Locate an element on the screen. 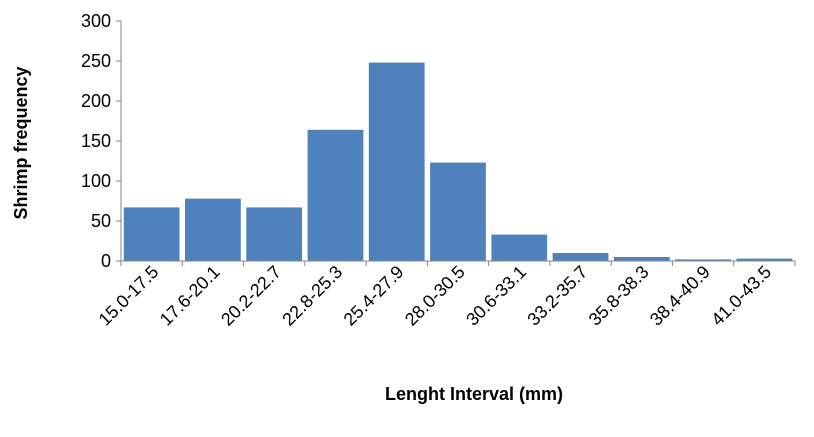 This screenshot has height=437, width=814. bar-30.6-33.1 is located at coordinates (519, 247).